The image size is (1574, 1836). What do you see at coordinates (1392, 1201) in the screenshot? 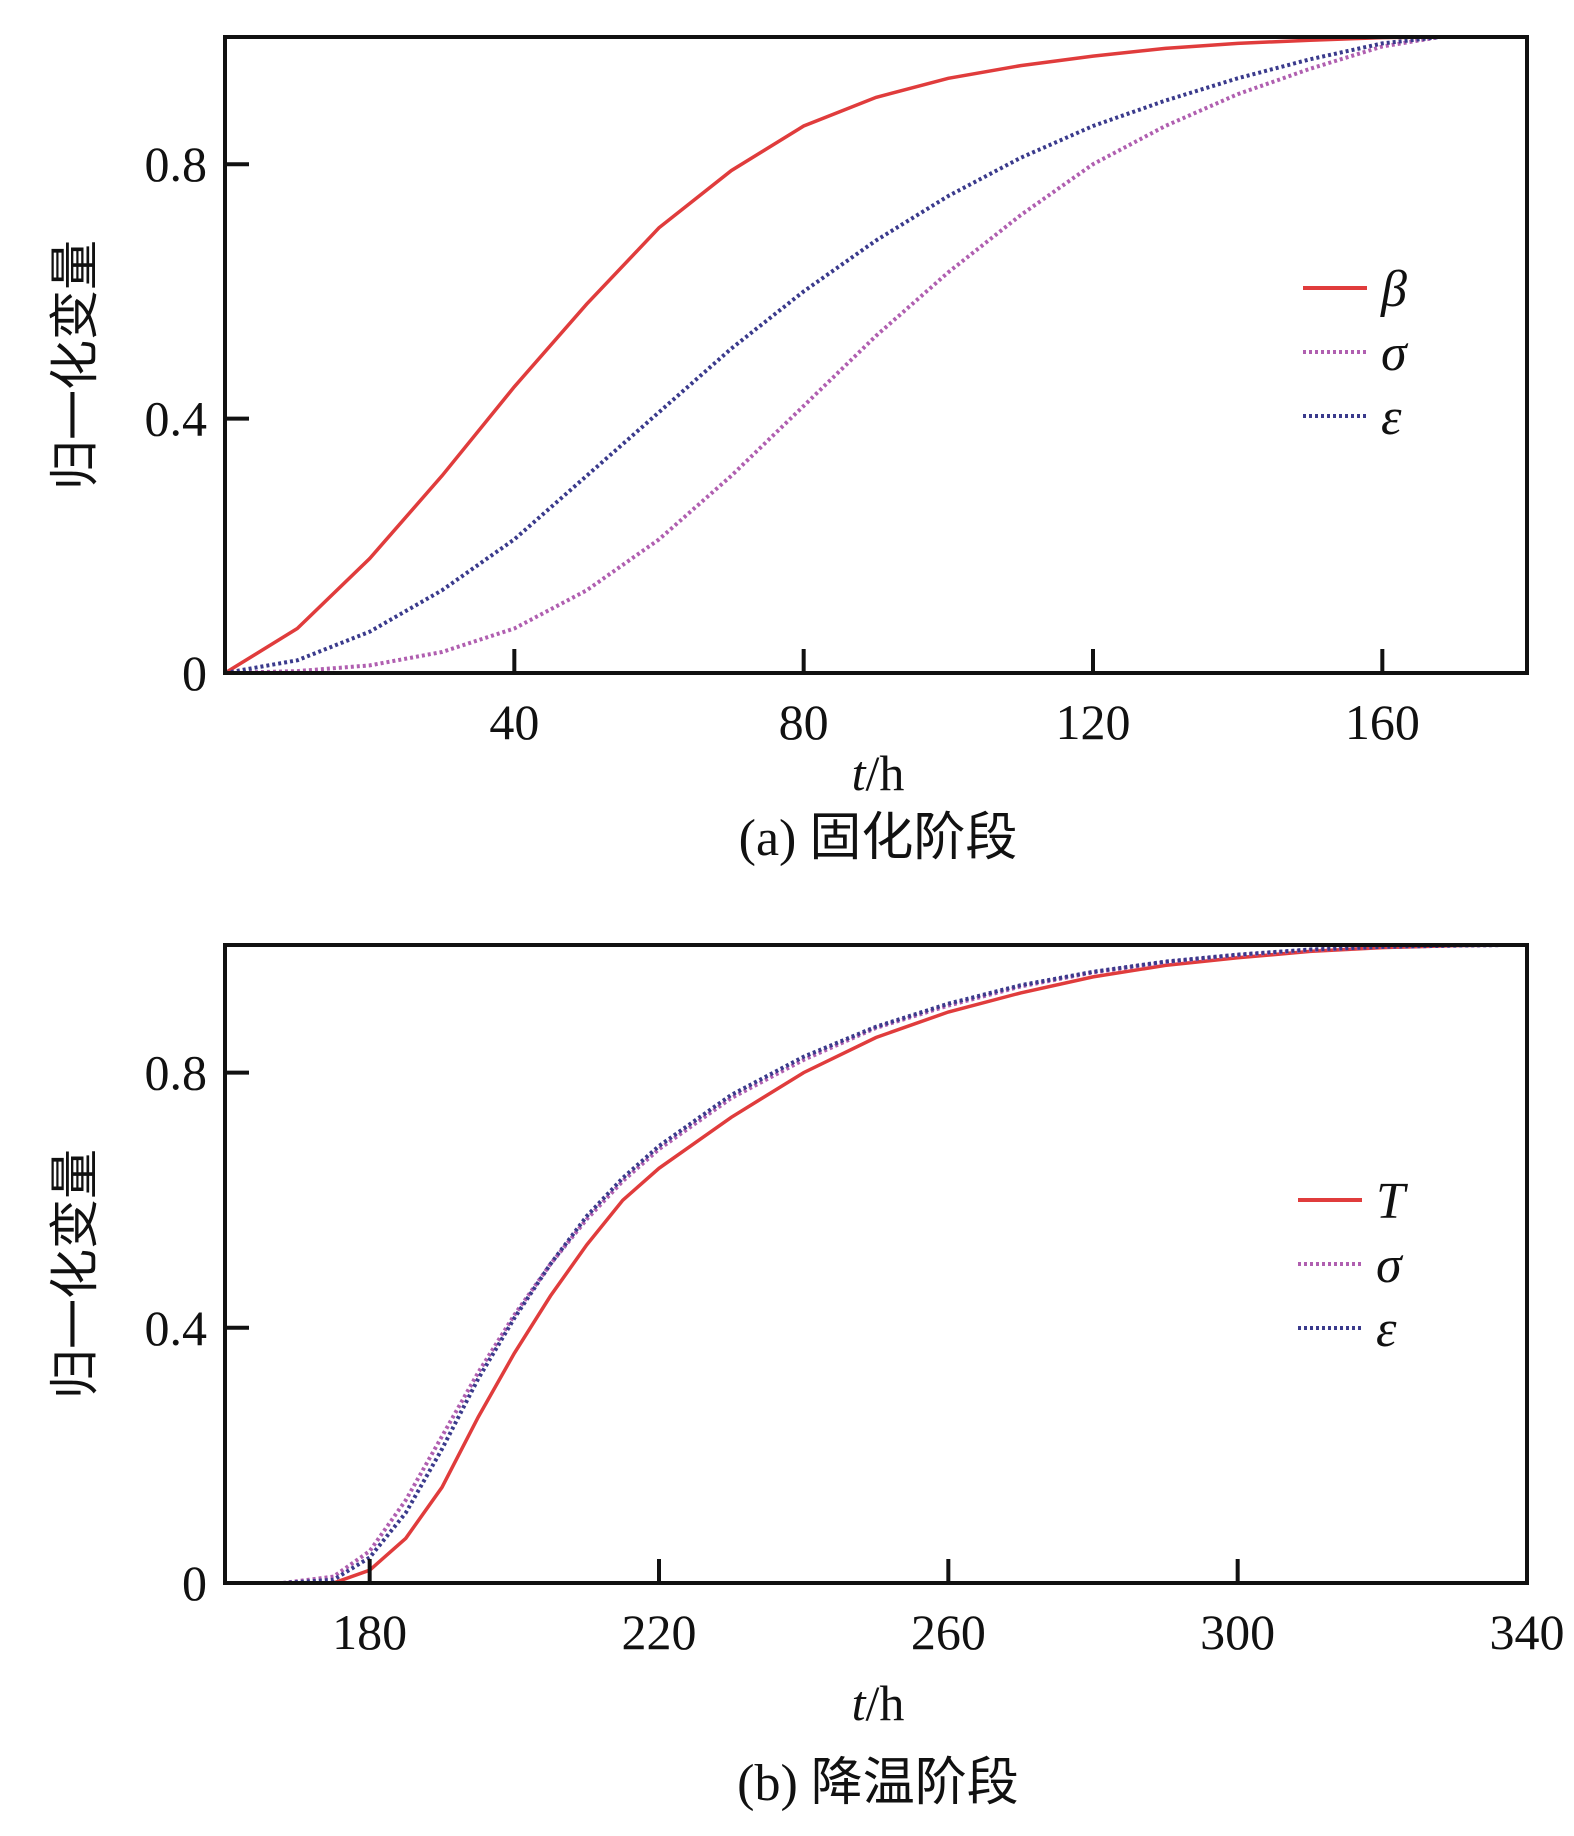
I see `legend-label: T` at bounding box center [1392, 1201].